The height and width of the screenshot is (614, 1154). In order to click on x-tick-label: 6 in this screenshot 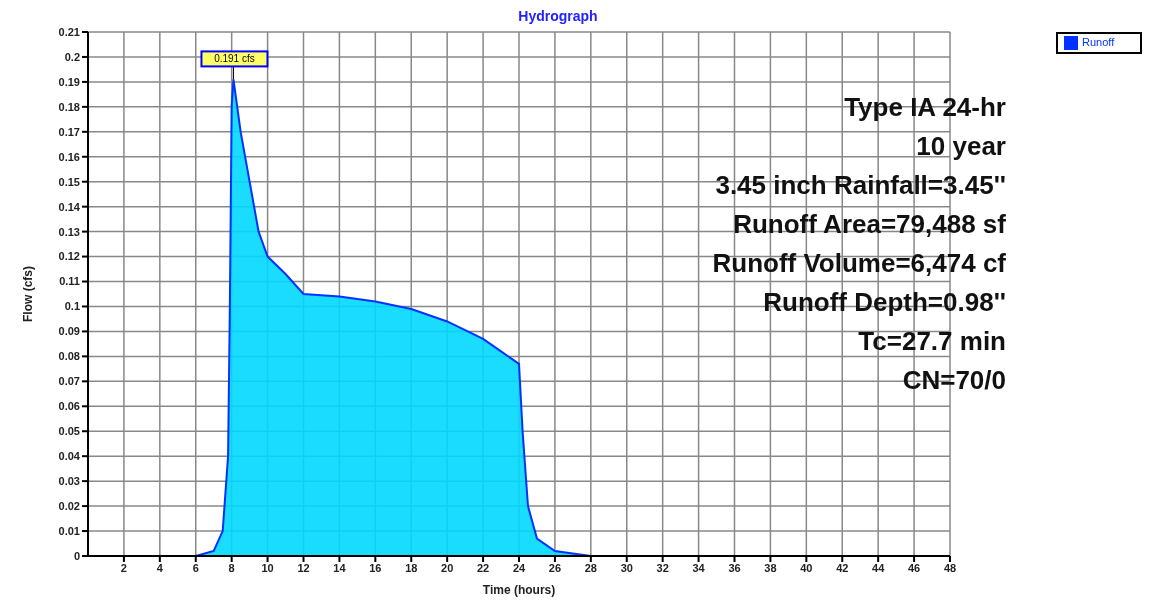, I will do `click(195, 567)`.